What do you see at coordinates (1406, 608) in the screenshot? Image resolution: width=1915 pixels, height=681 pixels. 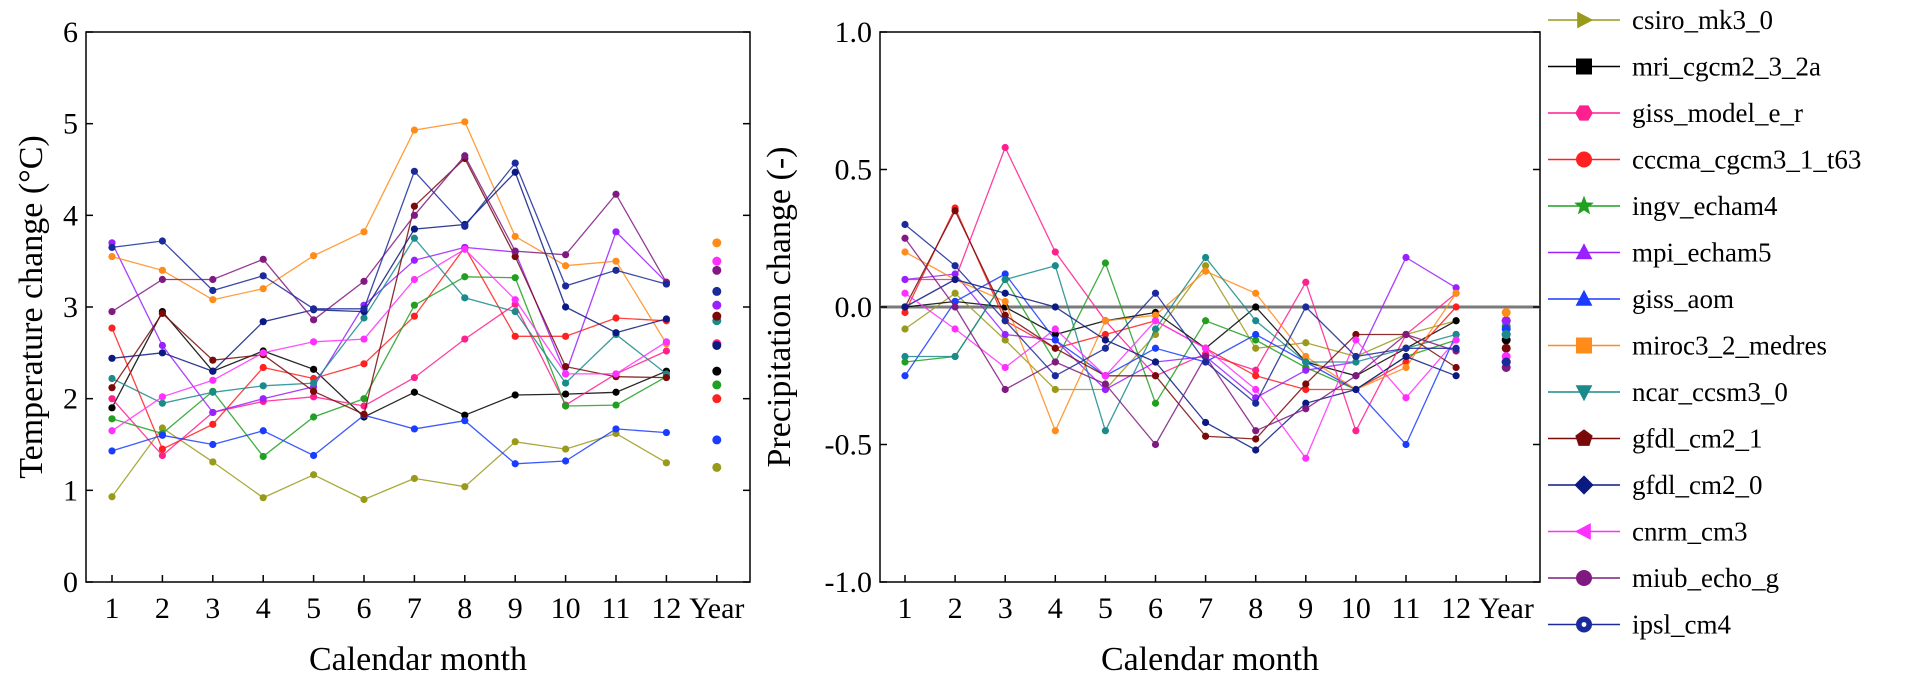 I see `x-tick-label: 11` at bounding box center [1406, 608].